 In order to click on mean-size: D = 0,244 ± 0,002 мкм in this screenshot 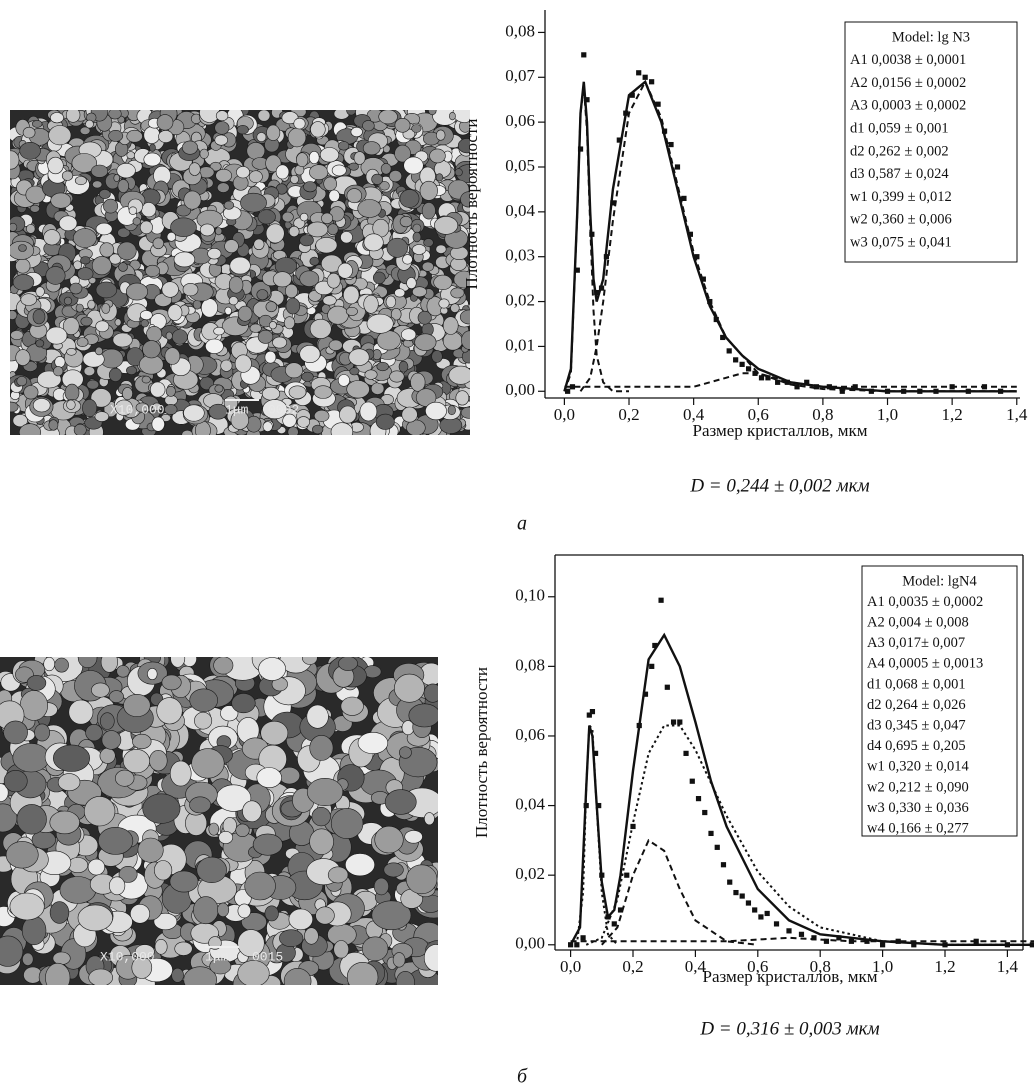, I will do `click(779, 485)`.